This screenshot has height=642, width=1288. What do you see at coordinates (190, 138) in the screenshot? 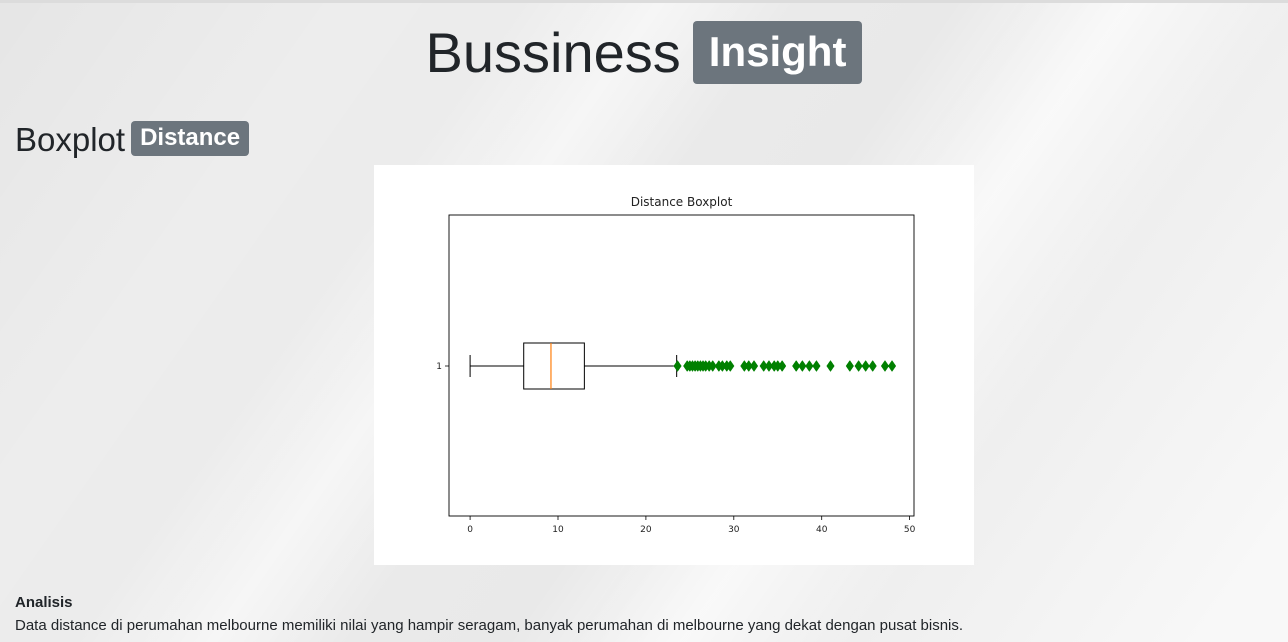
I see `section-title-badge: Distance` at bounding box center [190, 138].